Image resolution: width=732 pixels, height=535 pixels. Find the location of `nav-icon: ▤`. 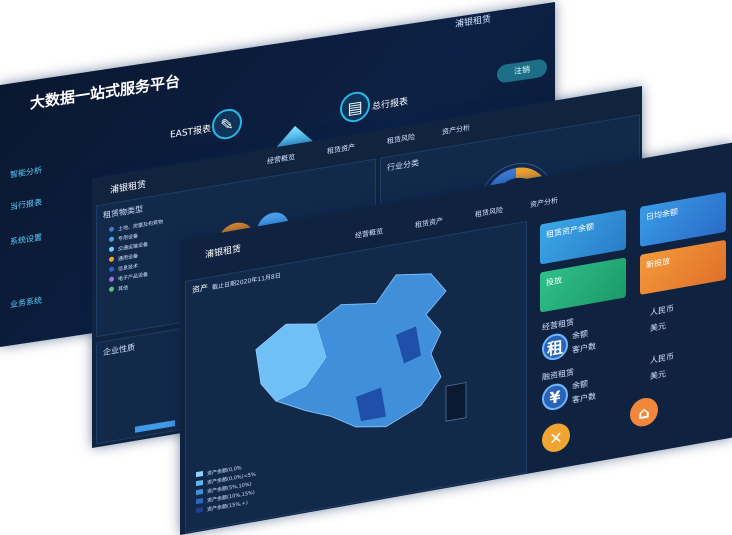

nav-icon: ▤ is located at coordinates (355, 107).